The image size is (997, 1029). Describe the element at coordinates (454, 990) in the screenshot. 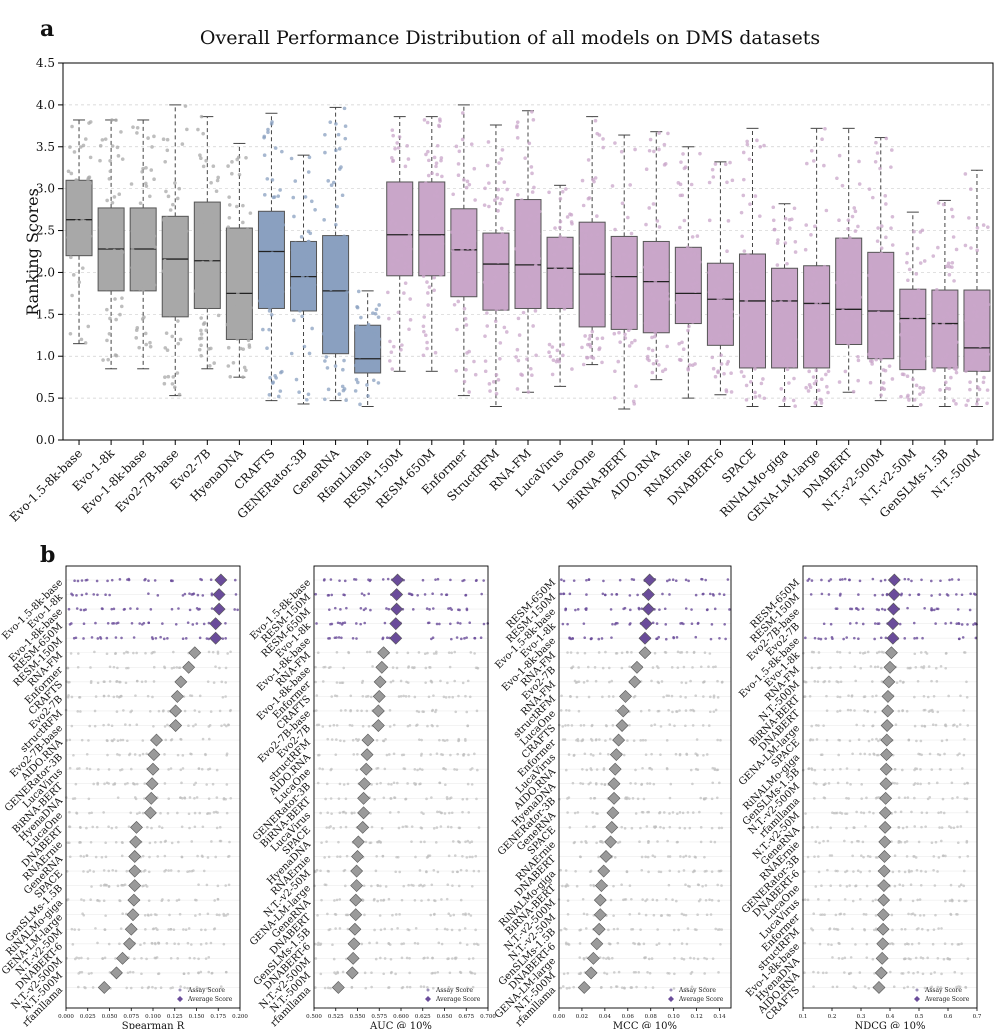

I see `legend-assay-label: Assay Score` at that location.